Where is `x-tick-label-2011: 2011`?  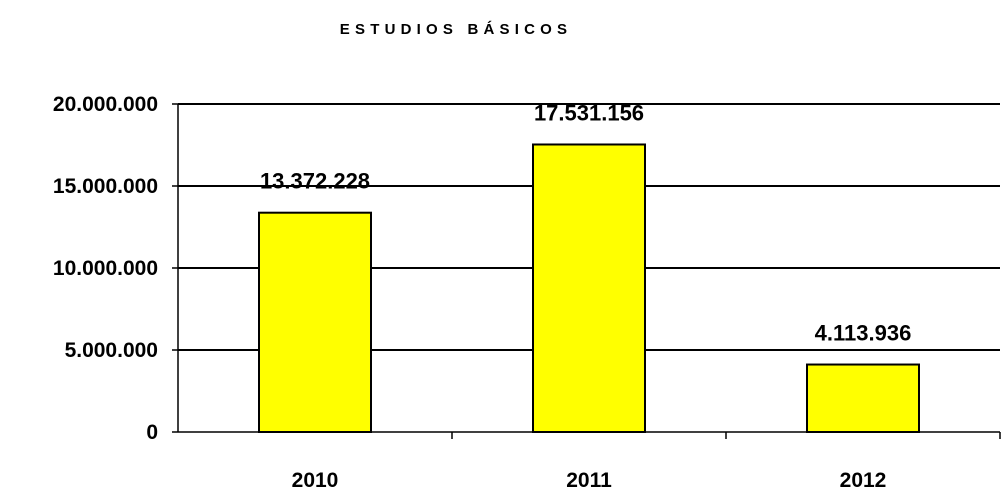 x-tick-label-2011: 2011 is located at coordinates (589, 480).